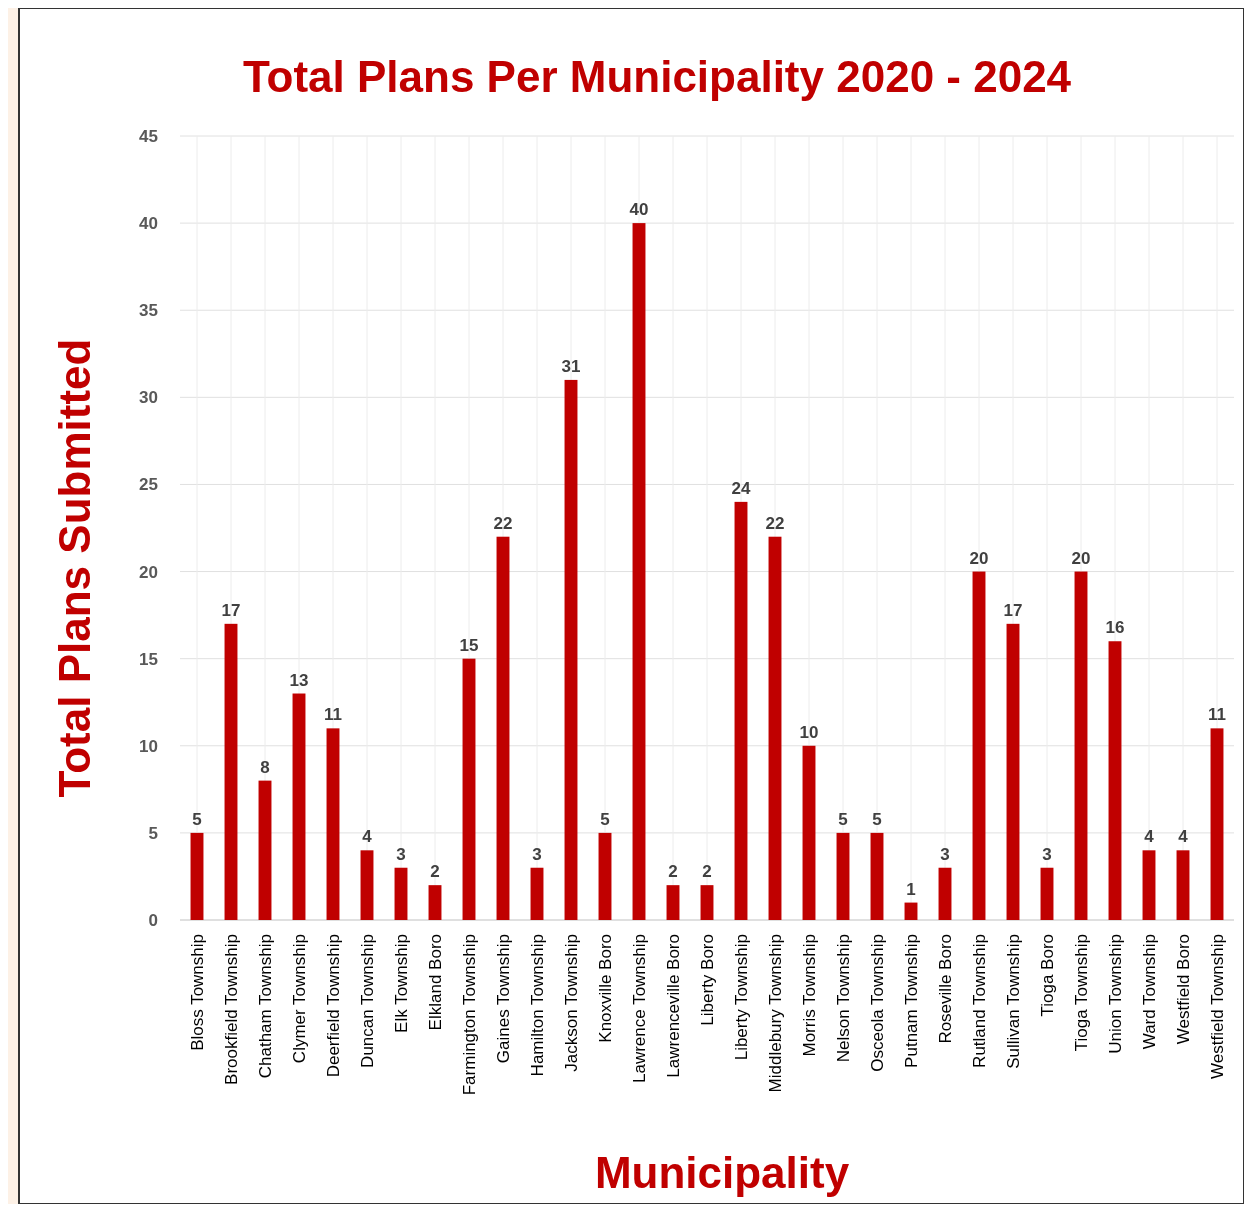  I want to click on x-tick-label: Lawrence Township, so click(639, 1008).